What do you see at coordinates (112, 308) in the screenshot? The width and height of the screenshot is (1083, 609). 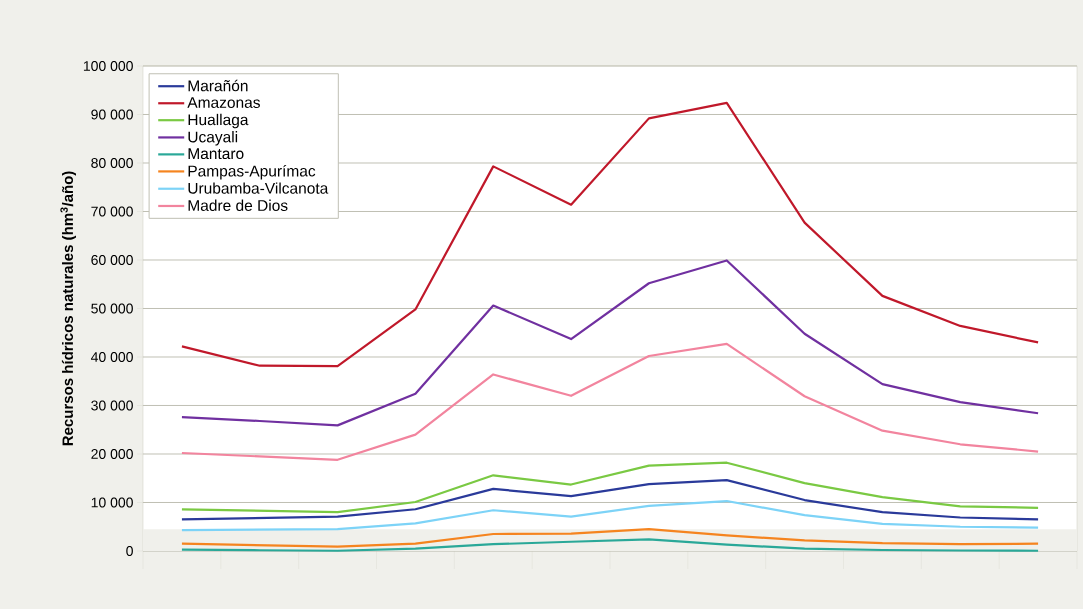 I see `y-tick-label: 50 000` at bounding box center [112, 308].